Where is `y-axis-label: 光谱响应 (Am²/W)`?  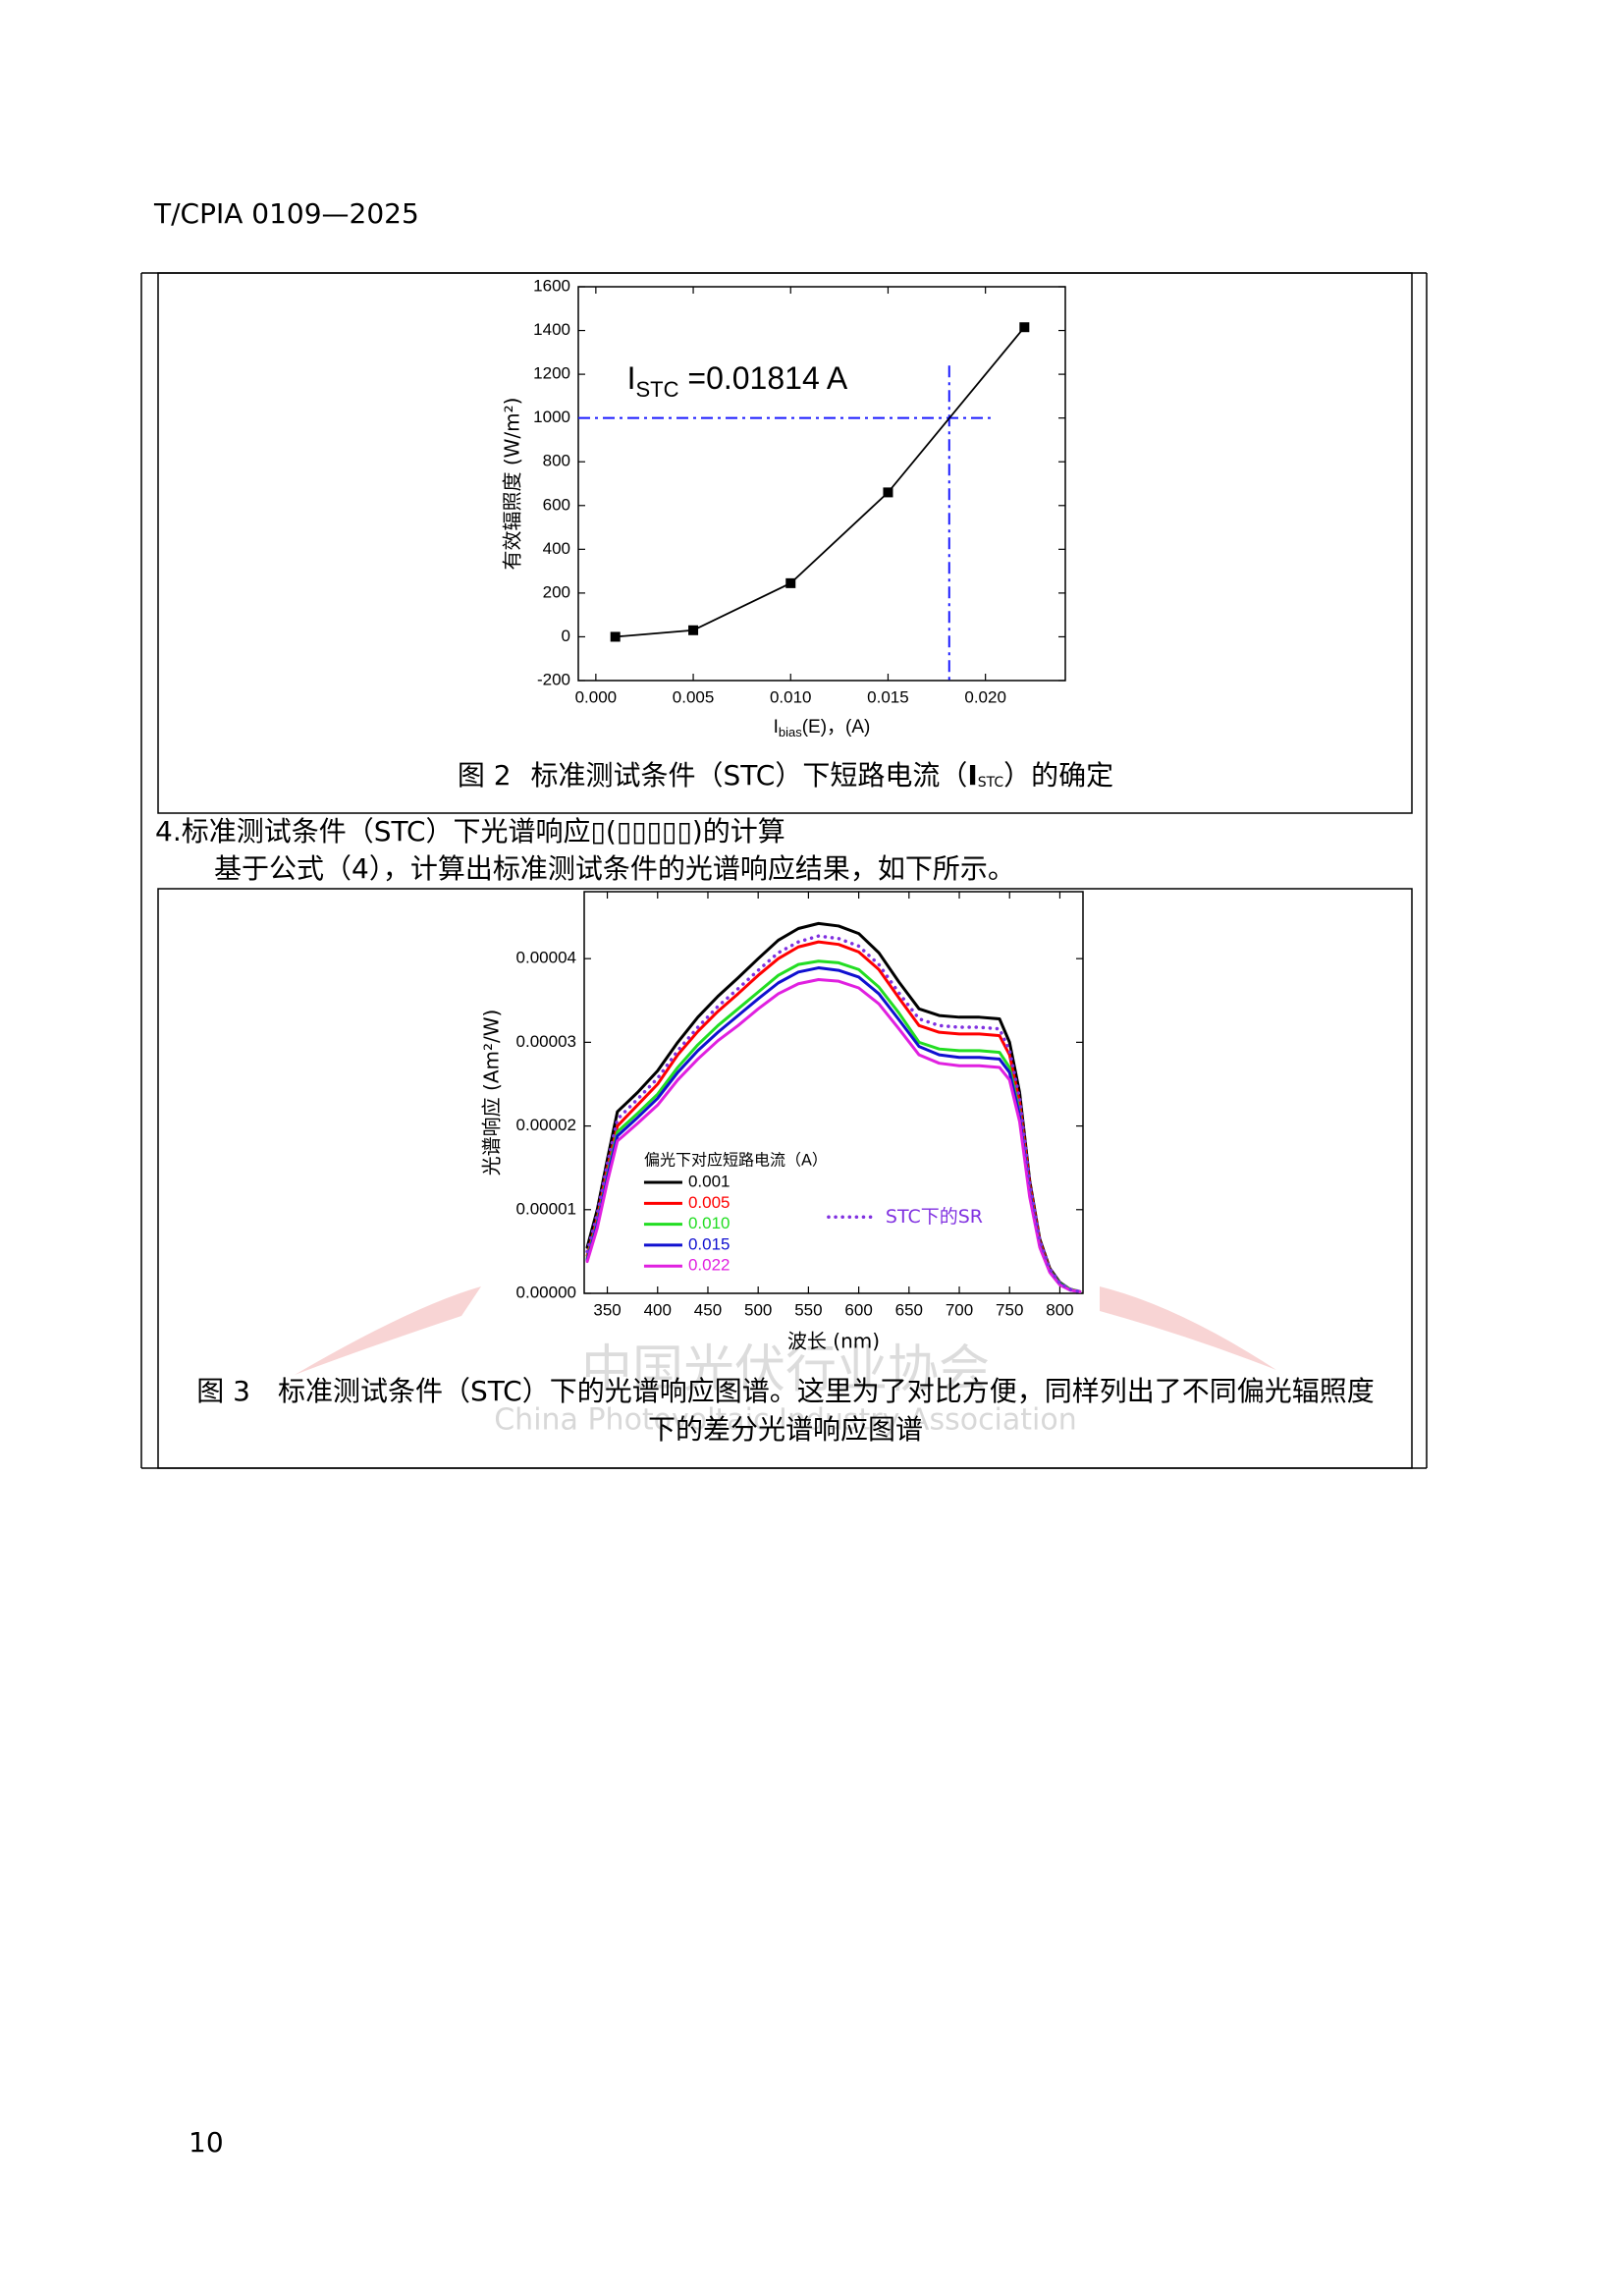 y-axis-label: 光谱响应 (Am²/W) is located at coordinates (492, 1093).